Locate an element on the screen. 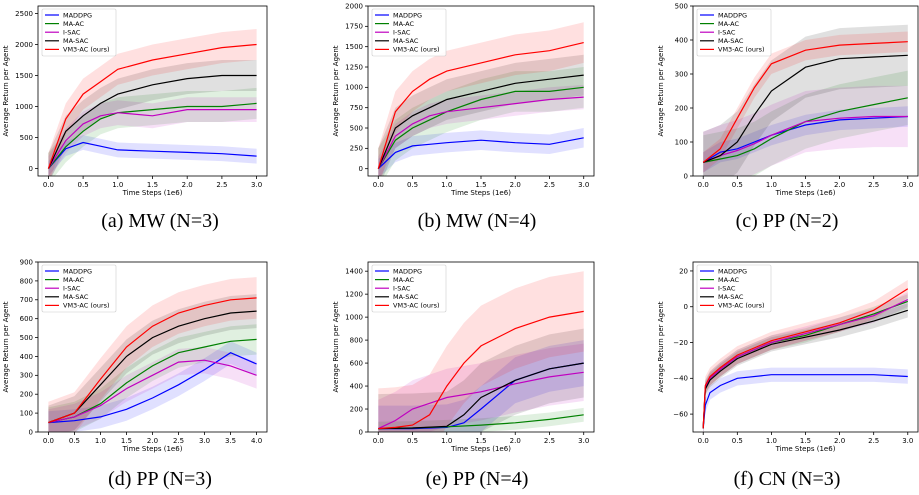 The image size is (919, 495). y-tick-label: 1500 is located at coordinates (354, 47).